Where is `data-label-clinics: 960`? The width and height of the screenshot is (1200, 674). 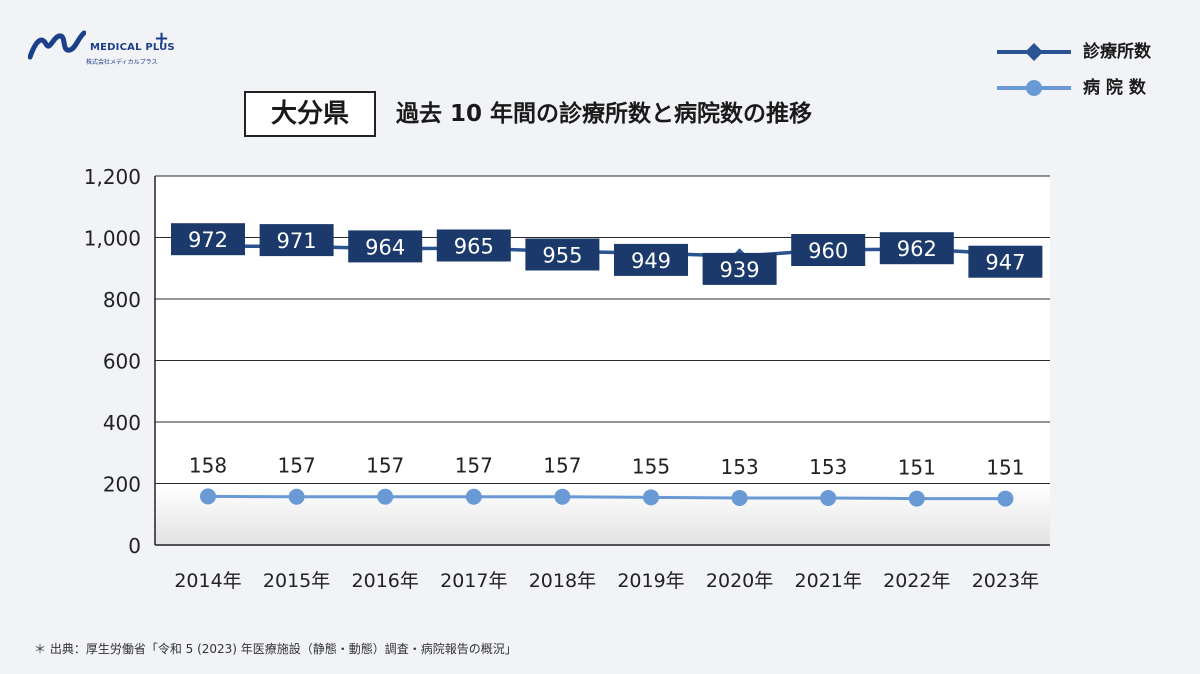
data-label-clinics: 960 is located at coordinates (828, 251).